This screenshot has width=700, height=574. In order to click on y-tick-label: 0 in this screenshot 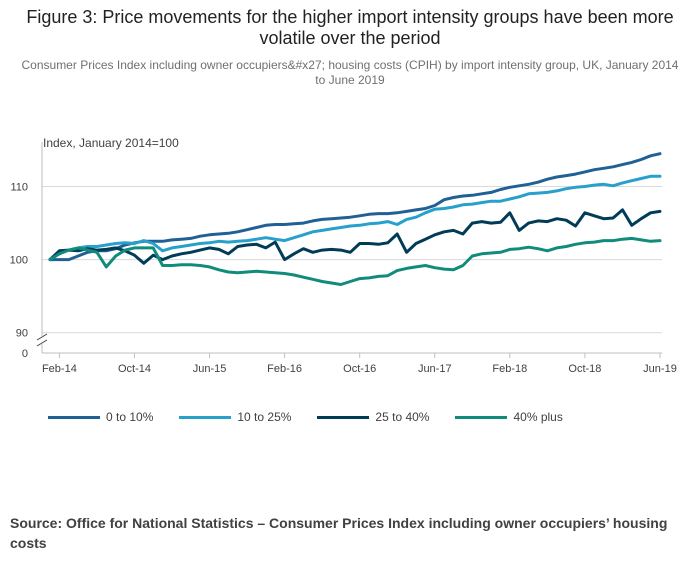, I will do `click(25, 354)`.